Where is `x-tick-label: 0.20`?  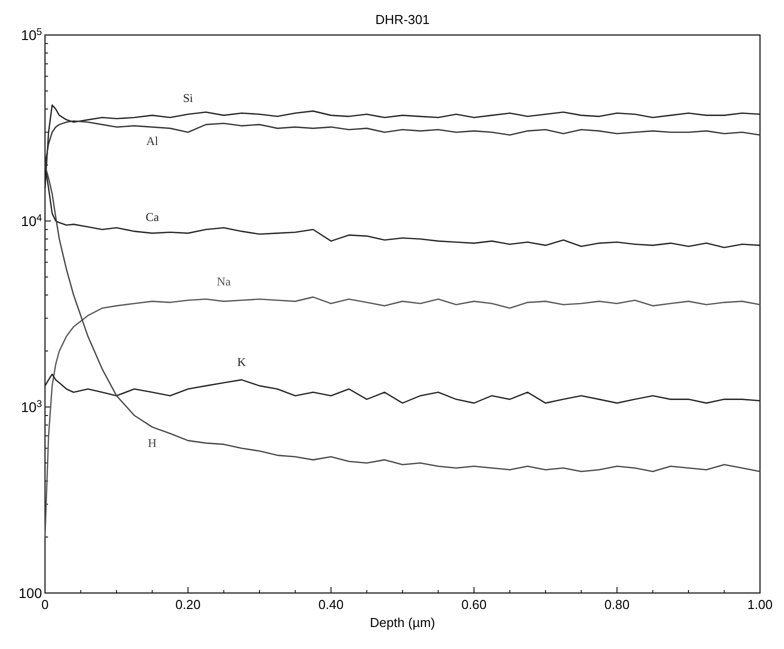
x-tick-label: 0.20 is located at coordinates (188, 604).